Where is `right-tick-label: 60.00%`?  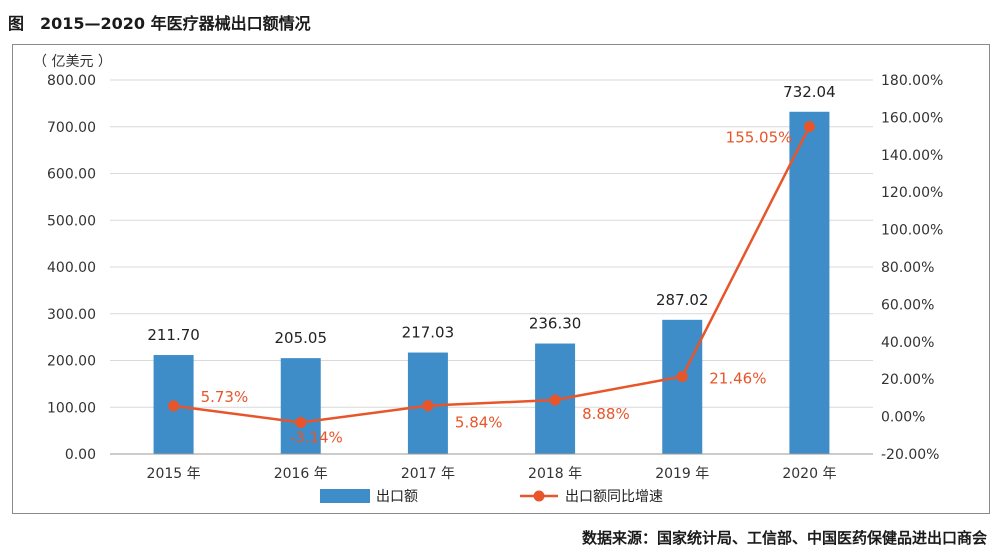 right-tick-label: 60.00% is located at coordinates (907, 305).